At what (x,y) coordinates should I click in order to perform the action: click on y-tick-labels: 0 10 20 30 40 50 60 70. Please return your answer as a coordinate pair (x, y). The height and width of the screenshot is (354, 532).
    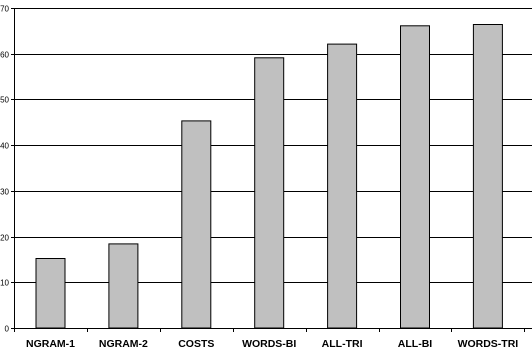
    Looking at the image, I should click on (7, 169).